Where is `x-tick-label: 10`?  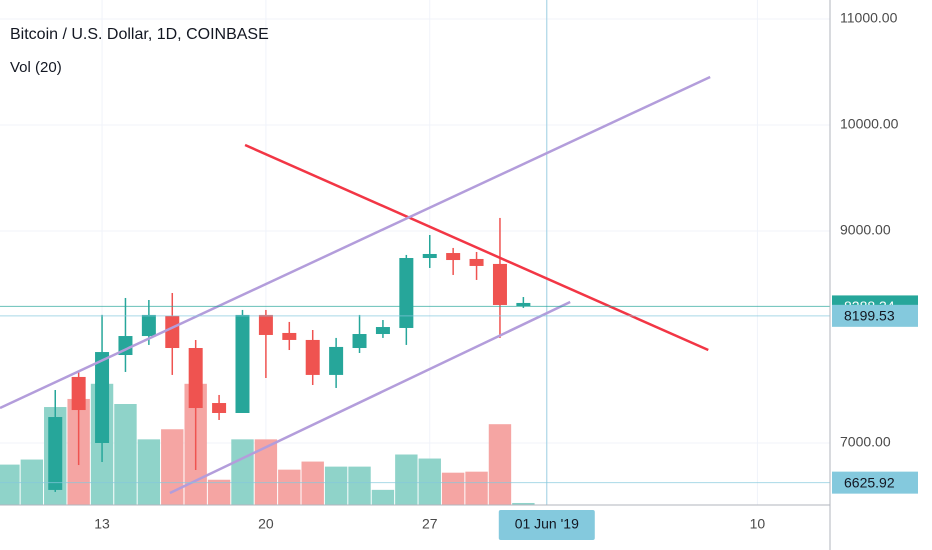 x-tick-label: 10 is located at coordinates (758, 524).